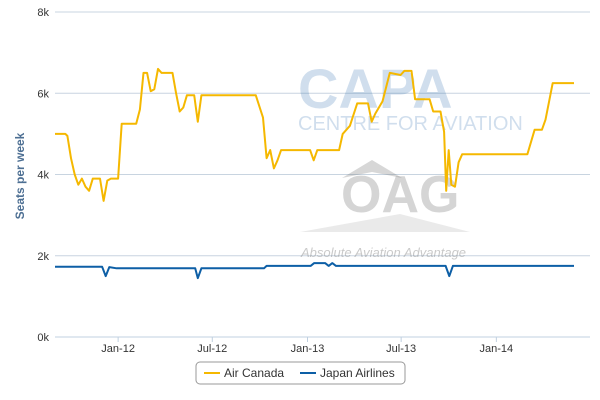 This screenshot has height=400, width=600. I want to click on oag-watermark-tagline: Absolute Aviation Advantage, so click(383, 252).